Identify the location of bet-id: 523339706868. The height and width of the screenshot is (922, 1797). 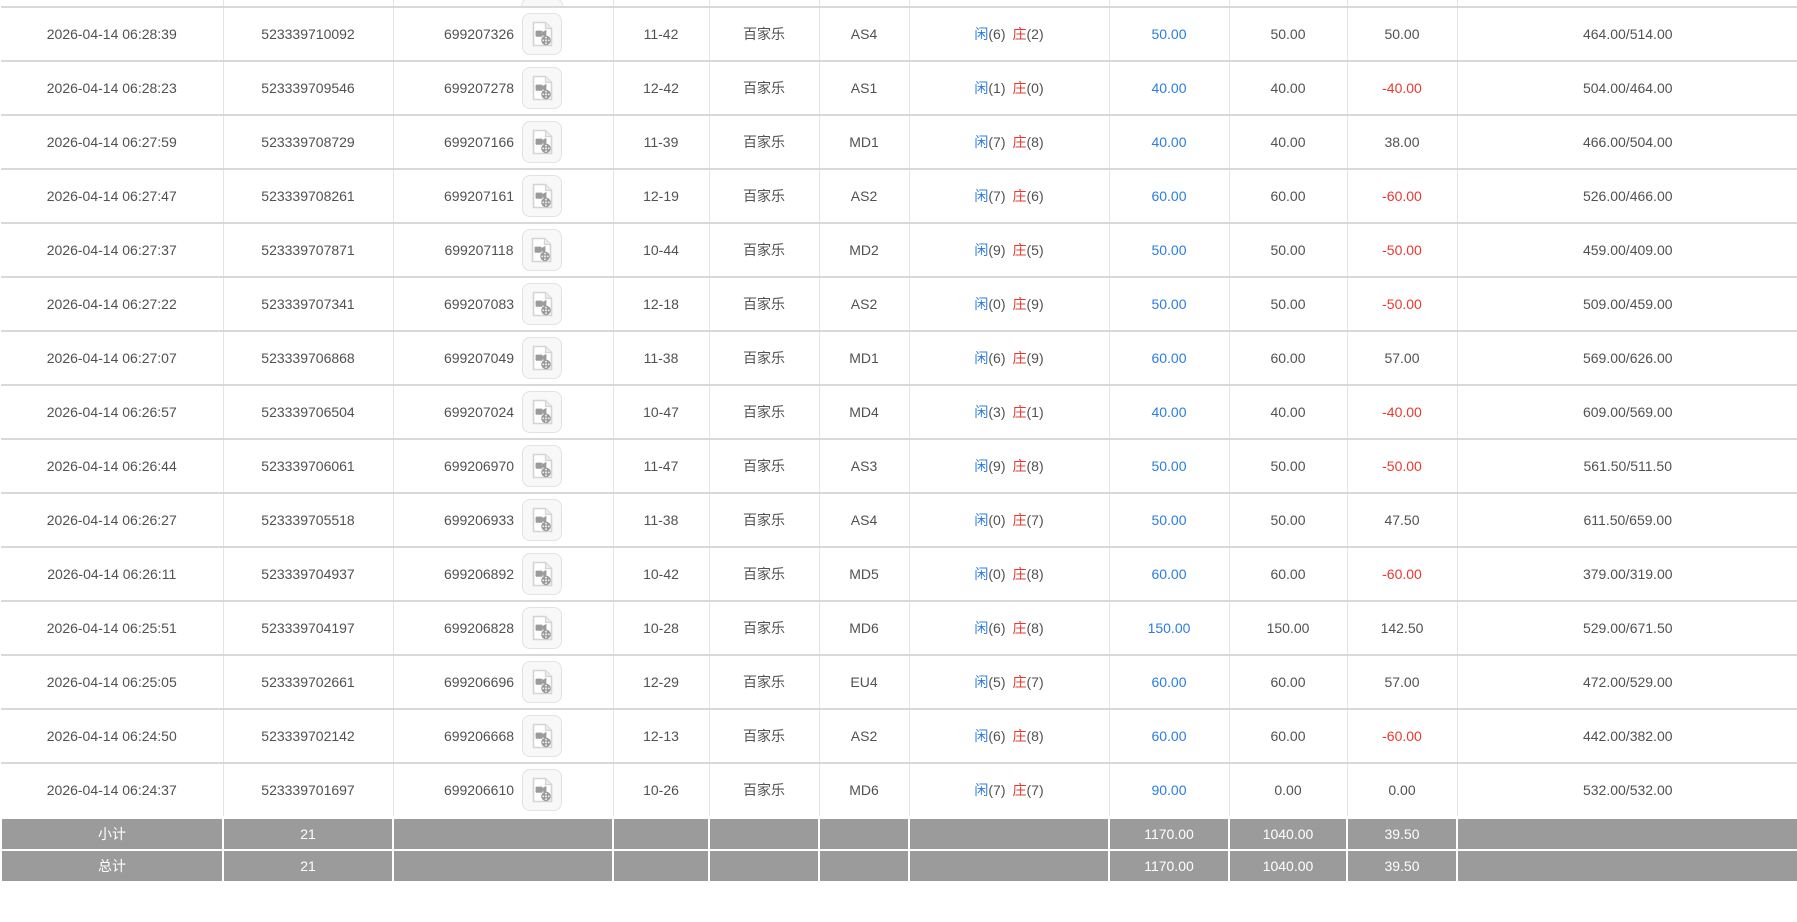
(308, 358).